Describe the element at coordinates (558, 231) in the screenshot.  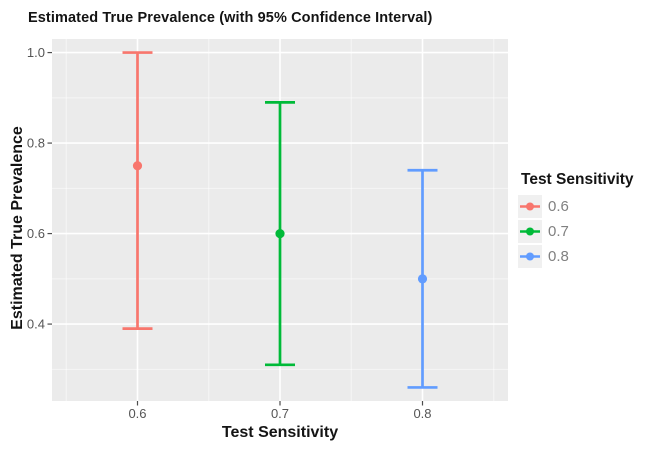
I see `legend-label: 0.7` at that location.